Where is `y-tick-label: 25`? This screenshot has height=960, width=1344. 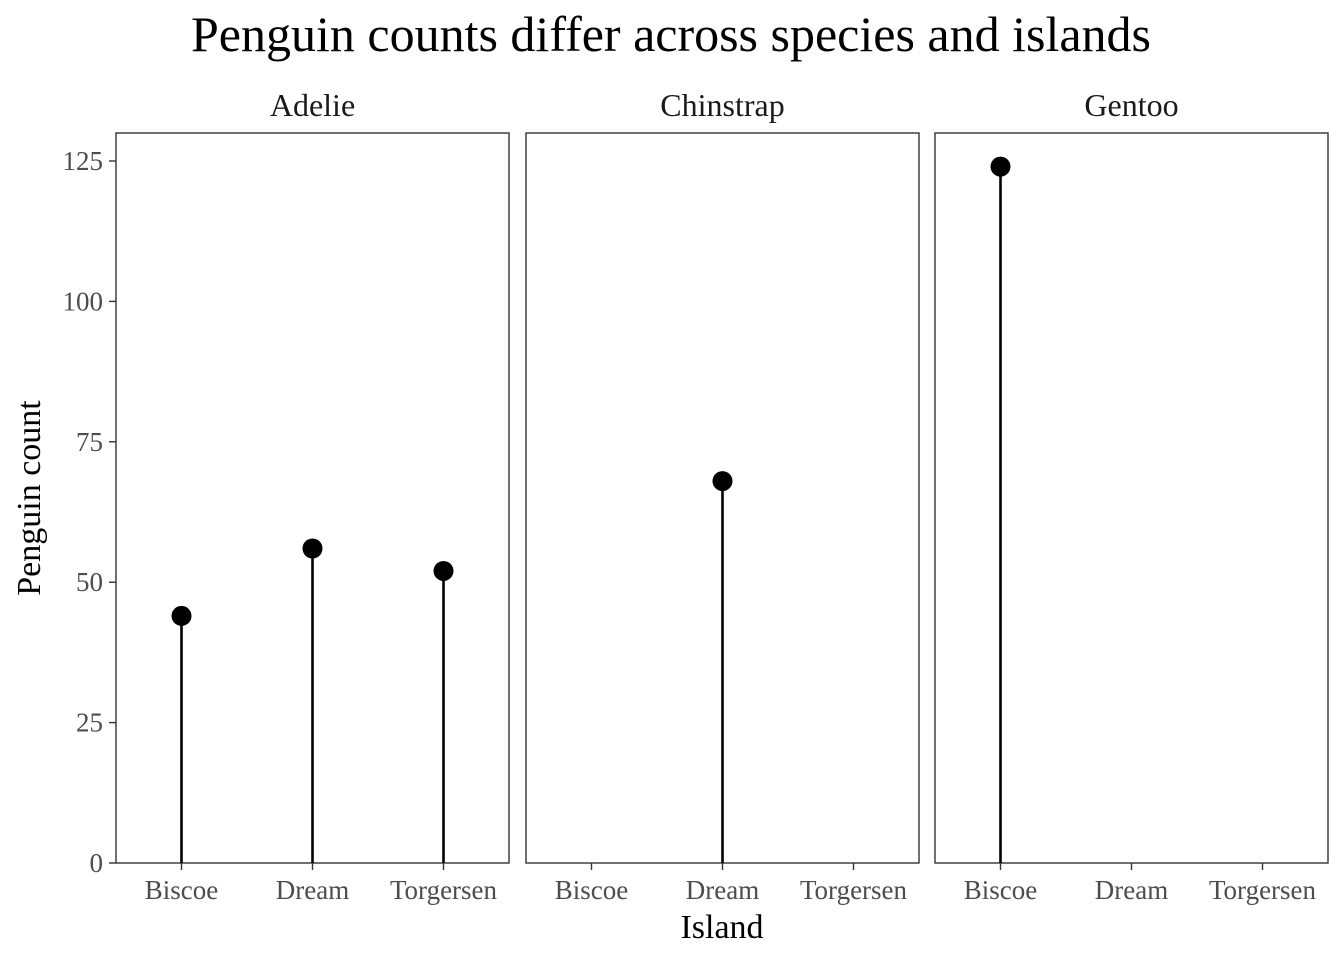
y-tick-label: 25 is located at coordinates (89, 723).